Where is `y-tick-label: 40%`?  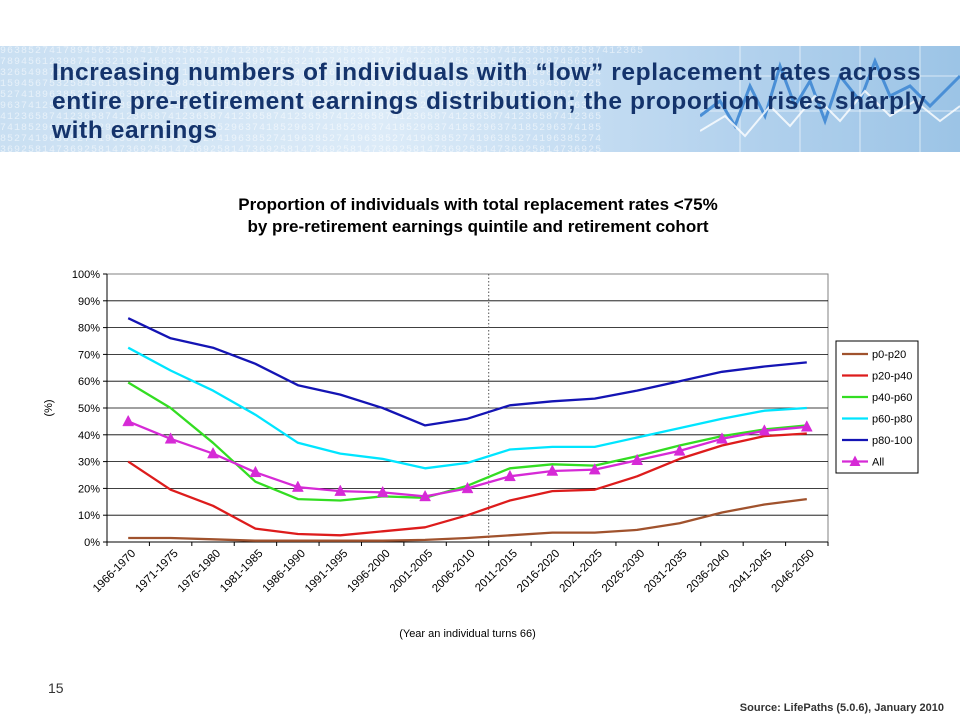
y-tick-label: 40% is located at coordinates (89, 436).